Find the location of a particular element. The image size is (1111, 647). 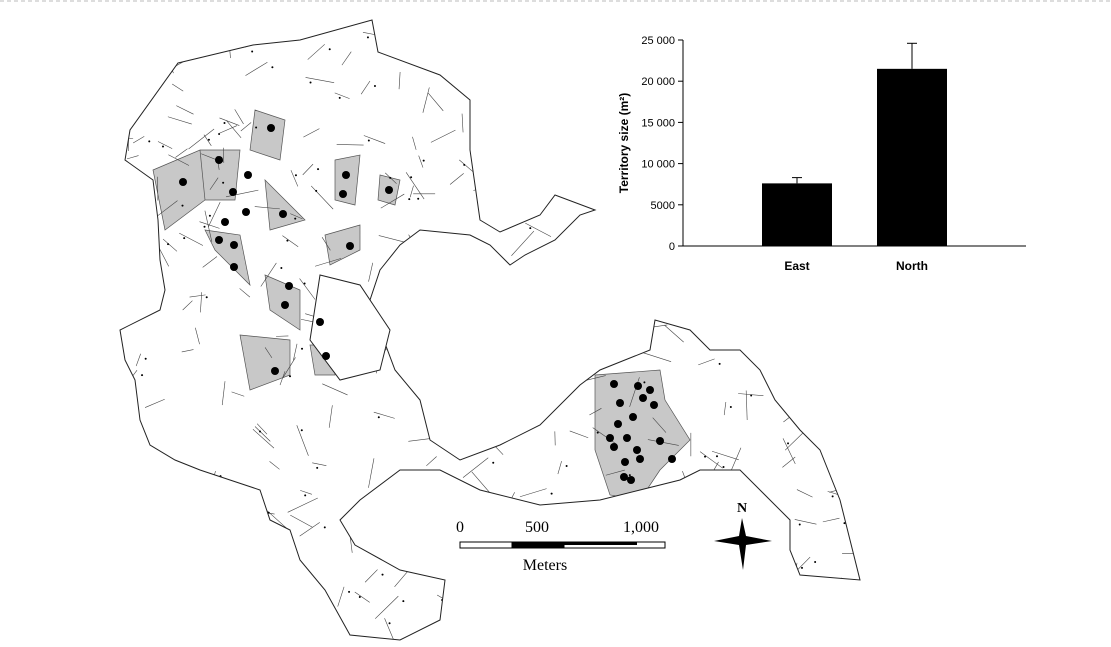

y-tick-label: 10 000 is located at coordinates (658, 165).